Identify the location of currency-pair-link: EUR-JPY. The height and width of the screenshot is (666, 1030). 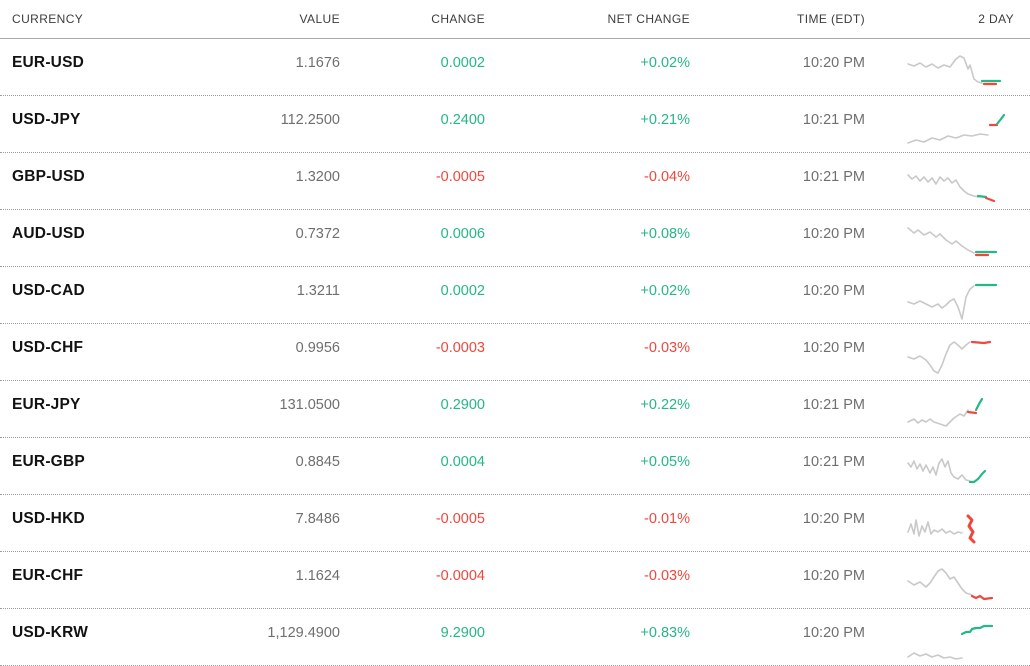
(46, 404).